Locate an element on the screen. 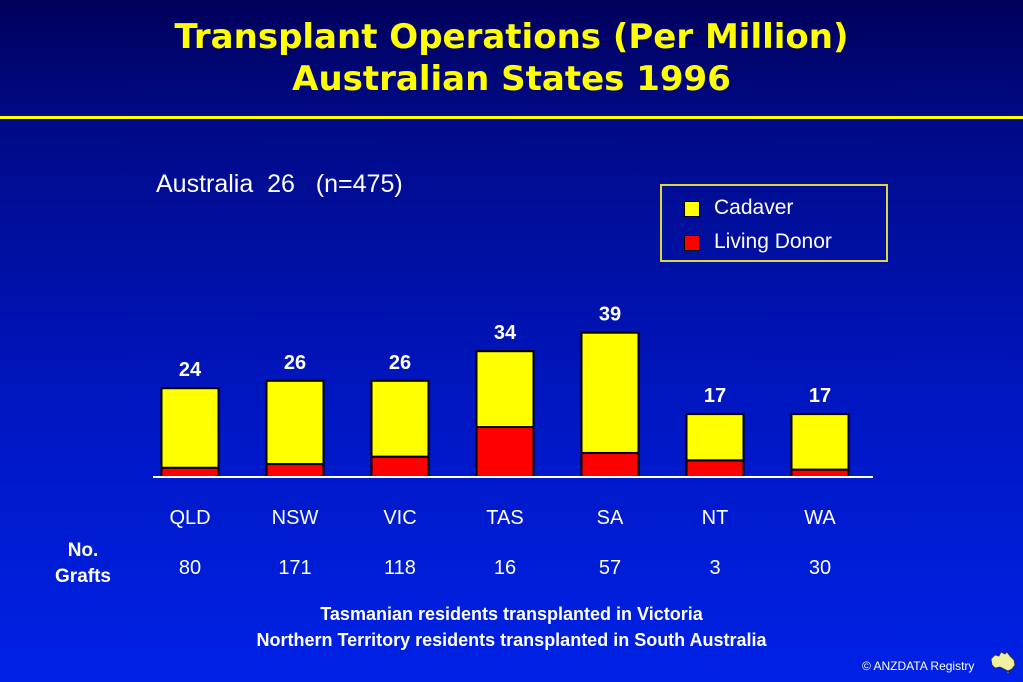  grafts-label-line-2: Grafts is located at coordinates (83, 576).